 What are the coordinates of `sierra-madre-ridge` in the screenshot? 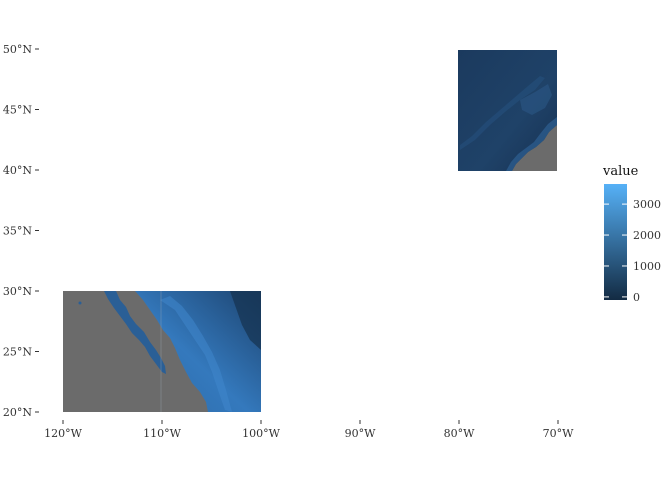 It's located at (196, 354).